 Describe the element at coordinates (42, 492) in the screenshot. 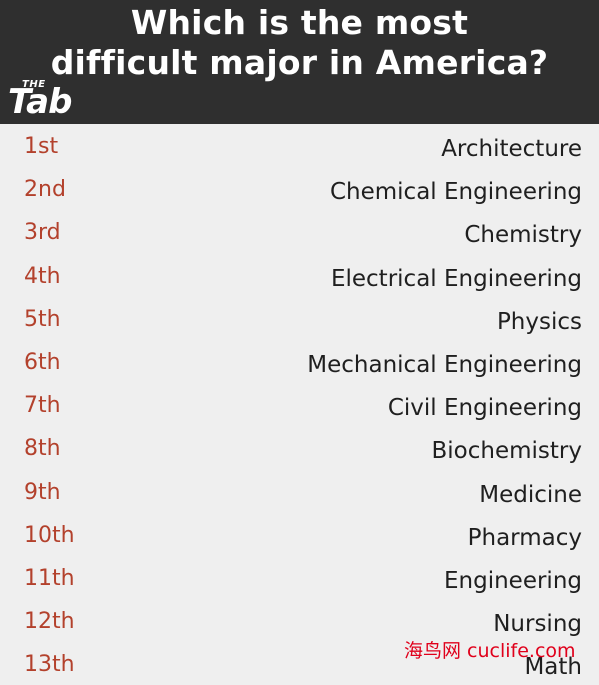

I see `rank-label: 9th` at that location.